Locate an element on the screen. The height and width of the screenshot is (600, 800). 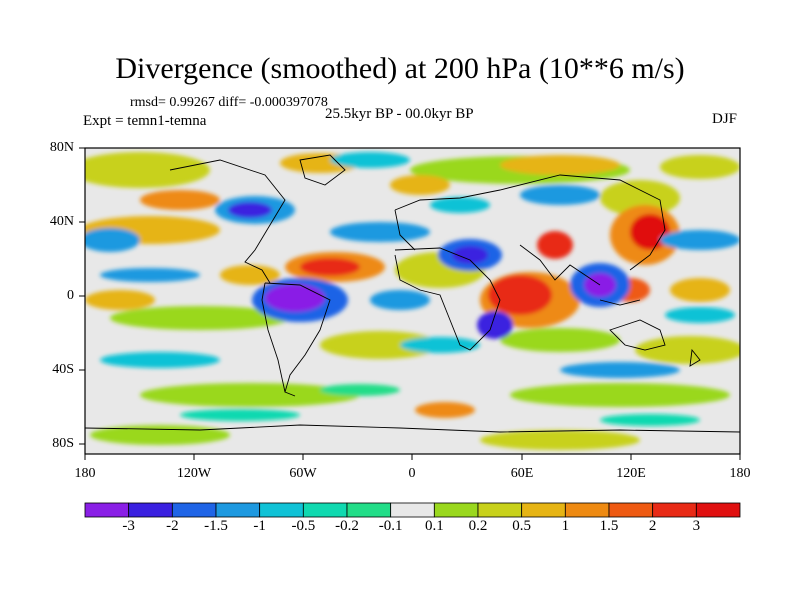
colorbar-label: -3 is located at coordinates (128, 526).